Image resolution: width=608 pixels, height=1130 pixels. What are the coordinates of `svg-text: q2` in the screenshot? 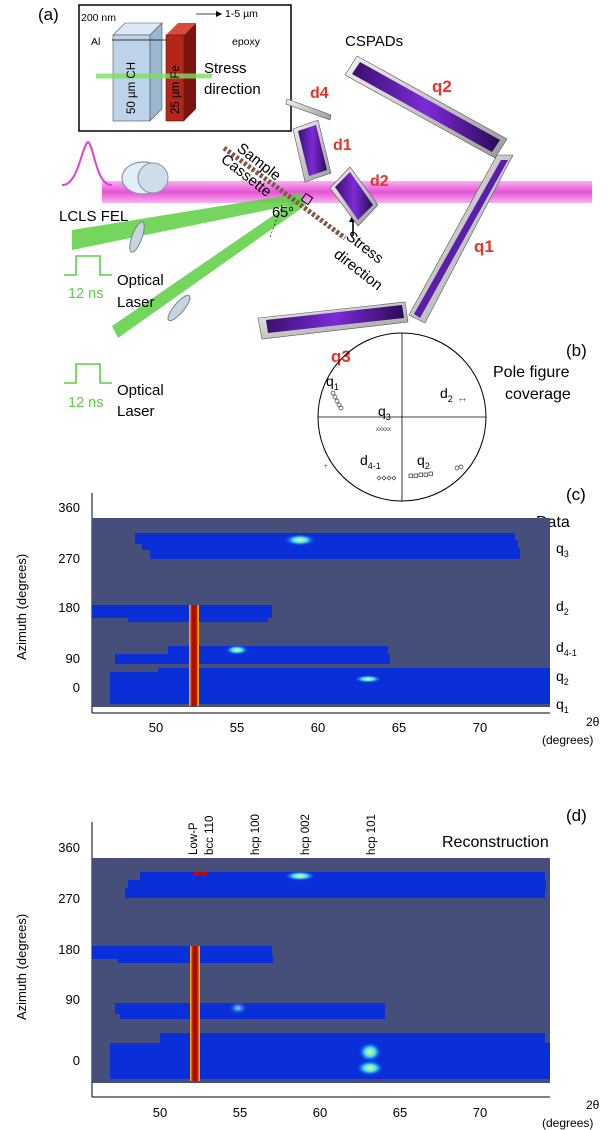 It's located at (562, 677).